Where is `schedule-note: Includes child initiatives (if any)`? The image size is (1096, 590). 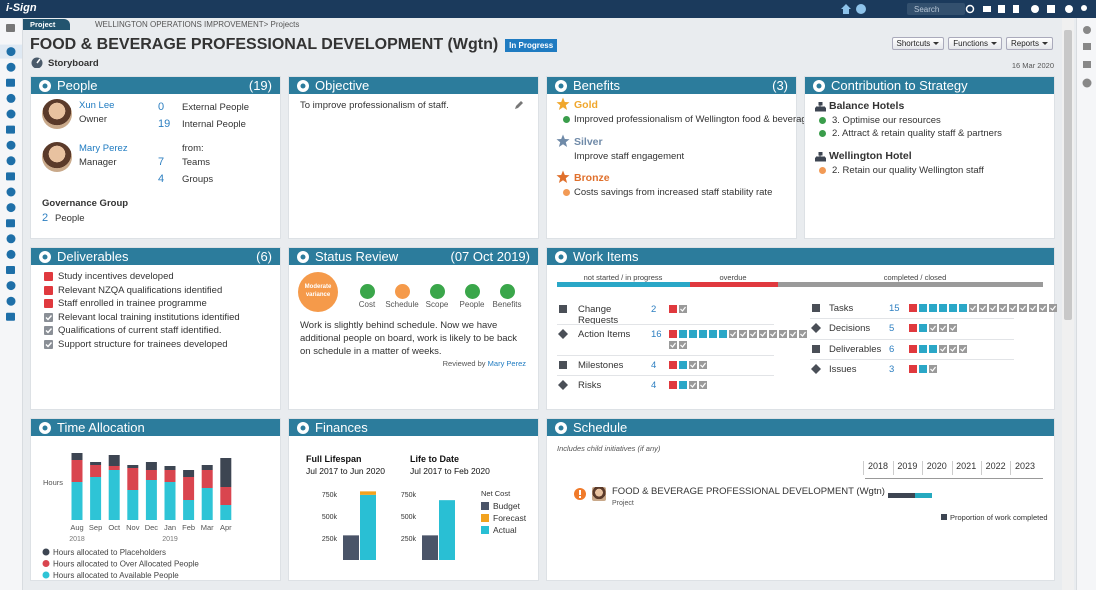
schedule-note: Includes child initiatives (if any) is located at coordinates (609, 448).